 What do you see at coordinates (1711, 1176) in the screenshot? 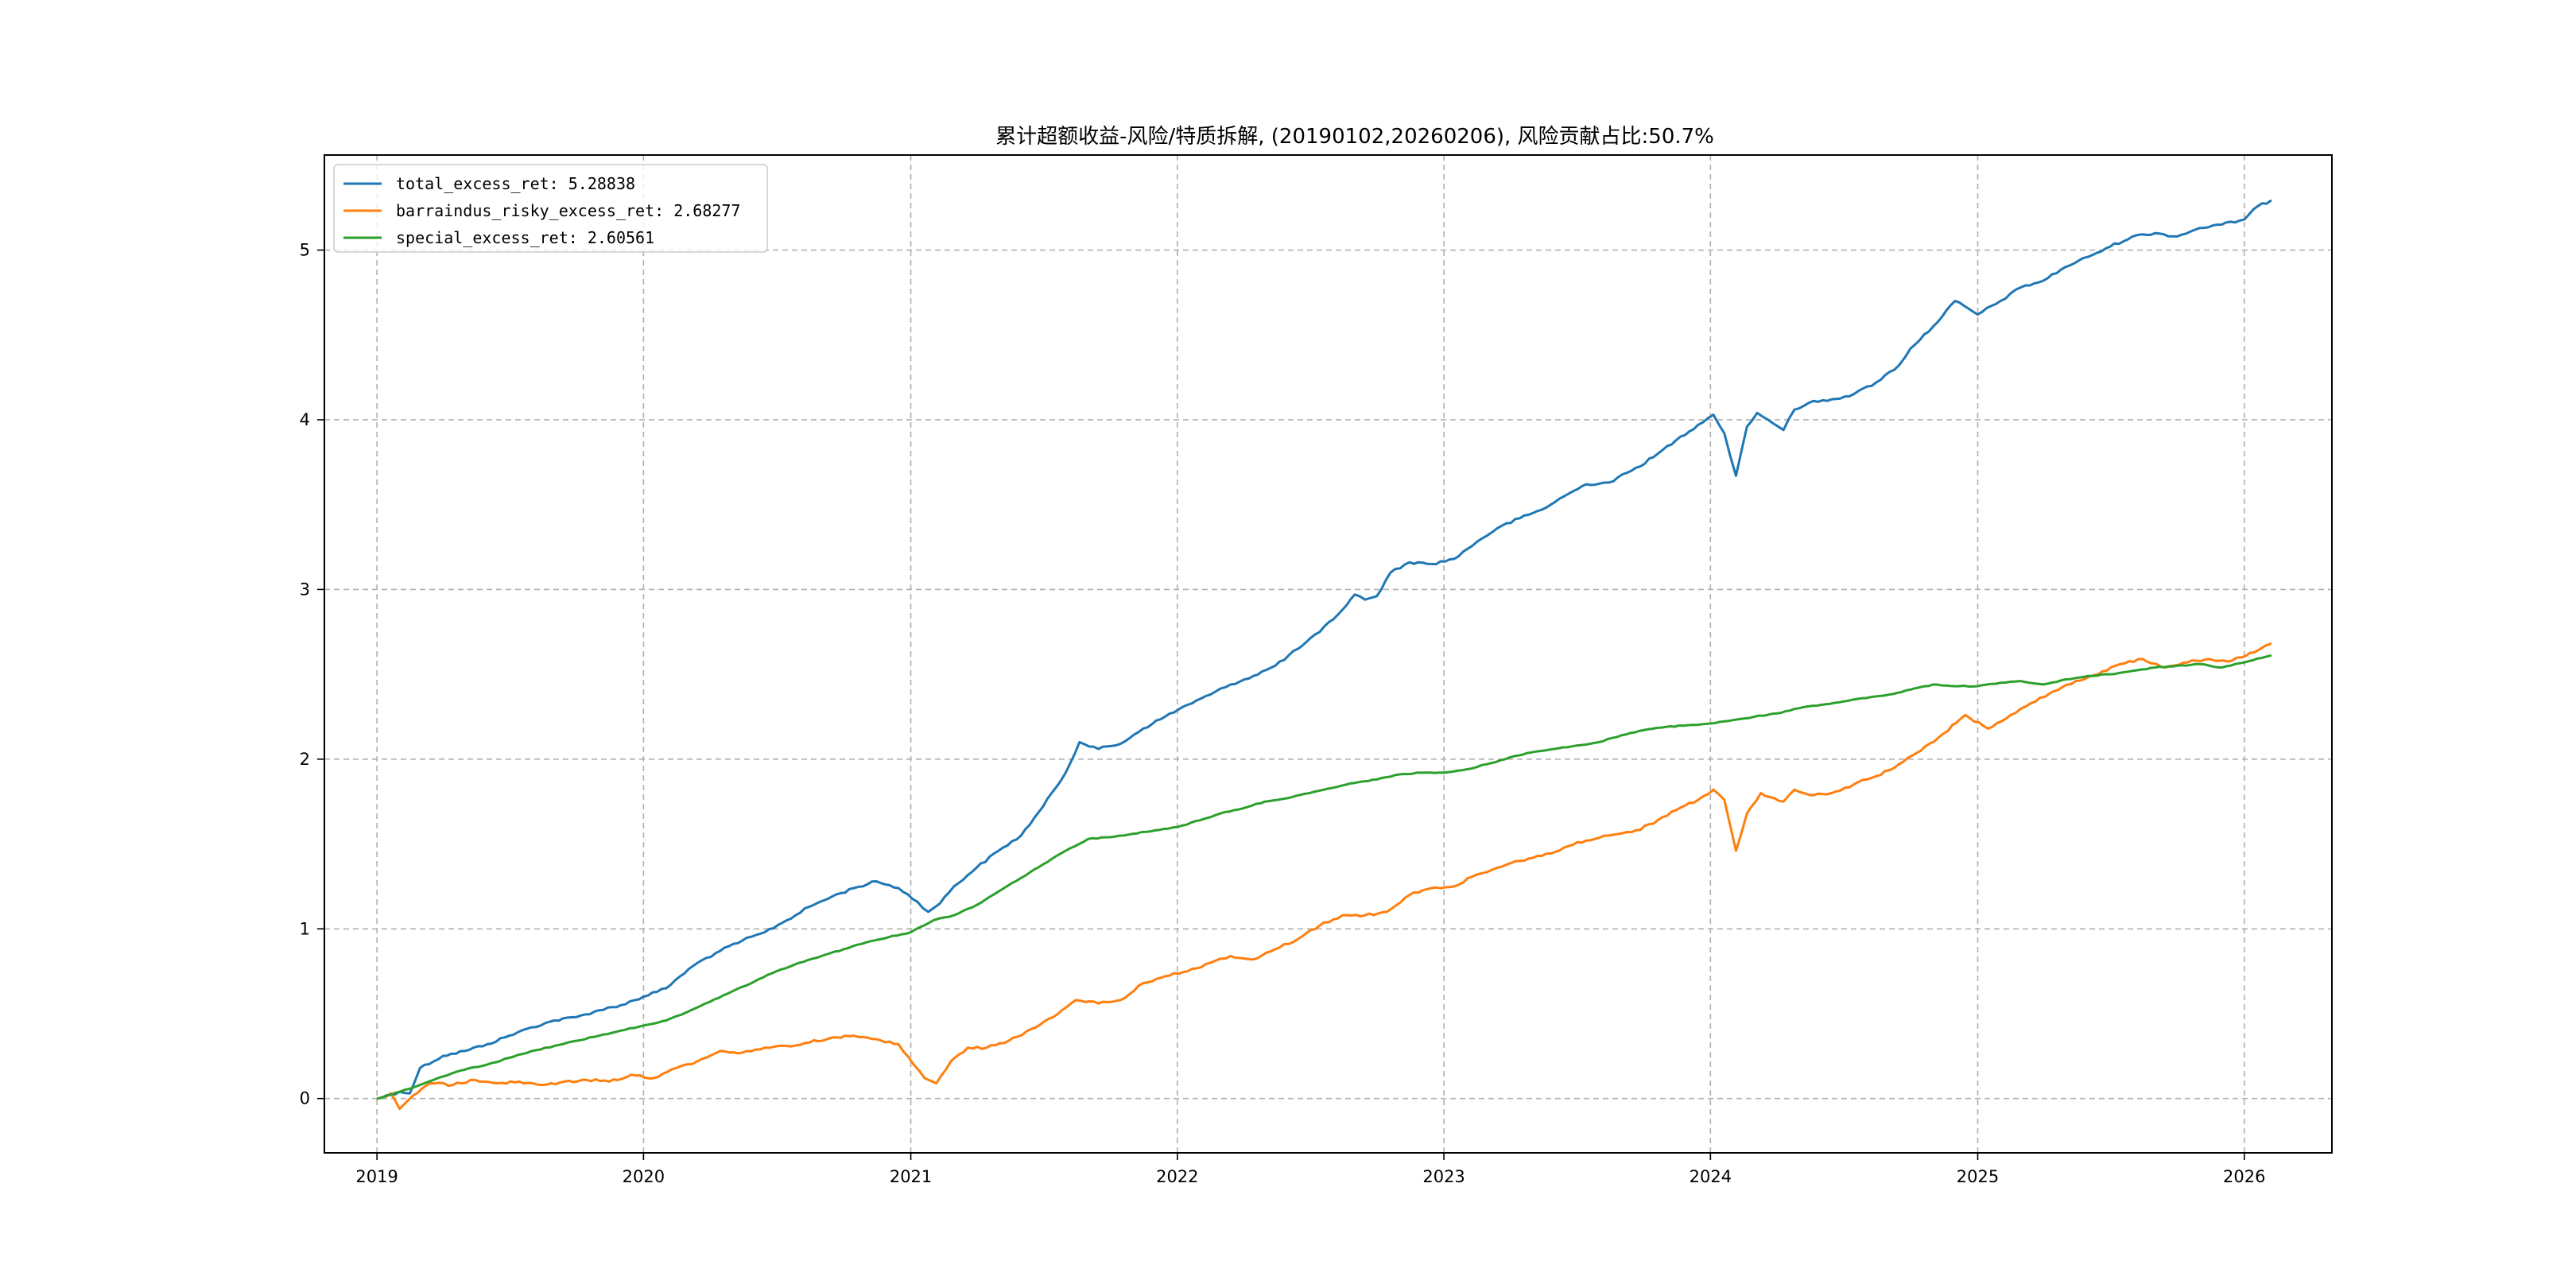
I see `x-tick-label: 2024` at bounding box center [1711, 1176].